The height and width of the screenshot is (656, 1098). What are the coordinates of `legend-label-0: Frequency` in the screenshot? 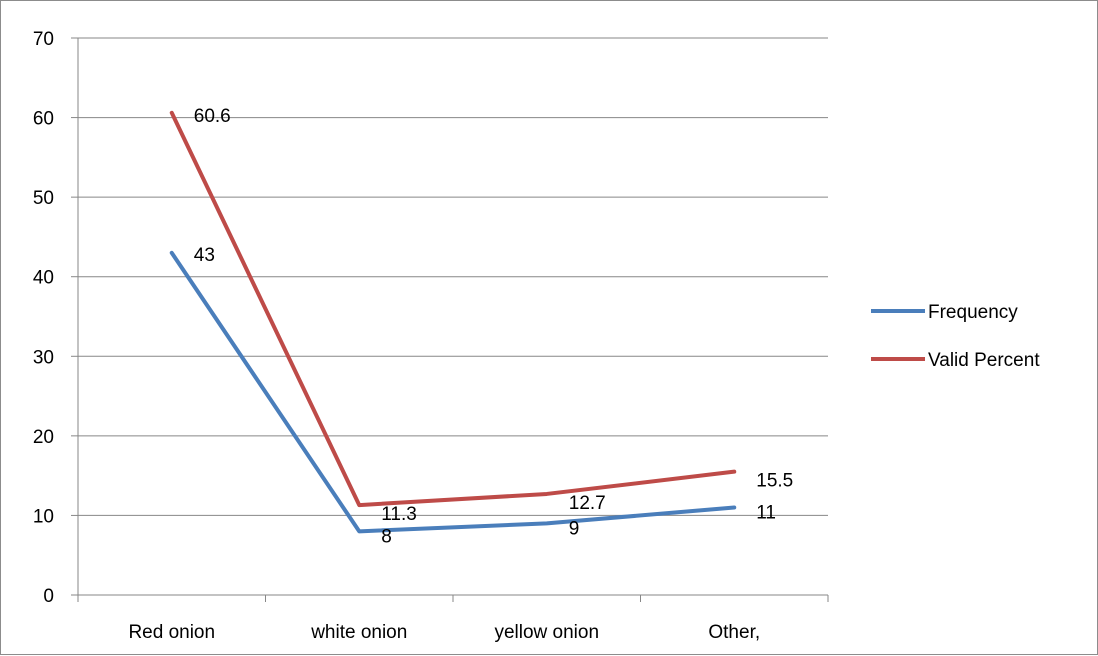 It's located at (973, 312).